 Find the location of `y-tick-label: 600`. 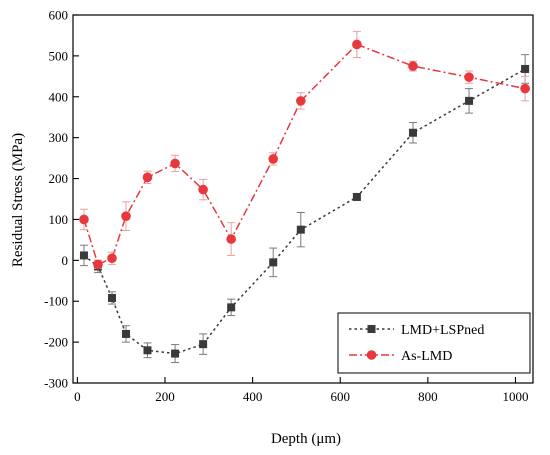

y-tick-label: 600 is located at coordinates (59, 15).